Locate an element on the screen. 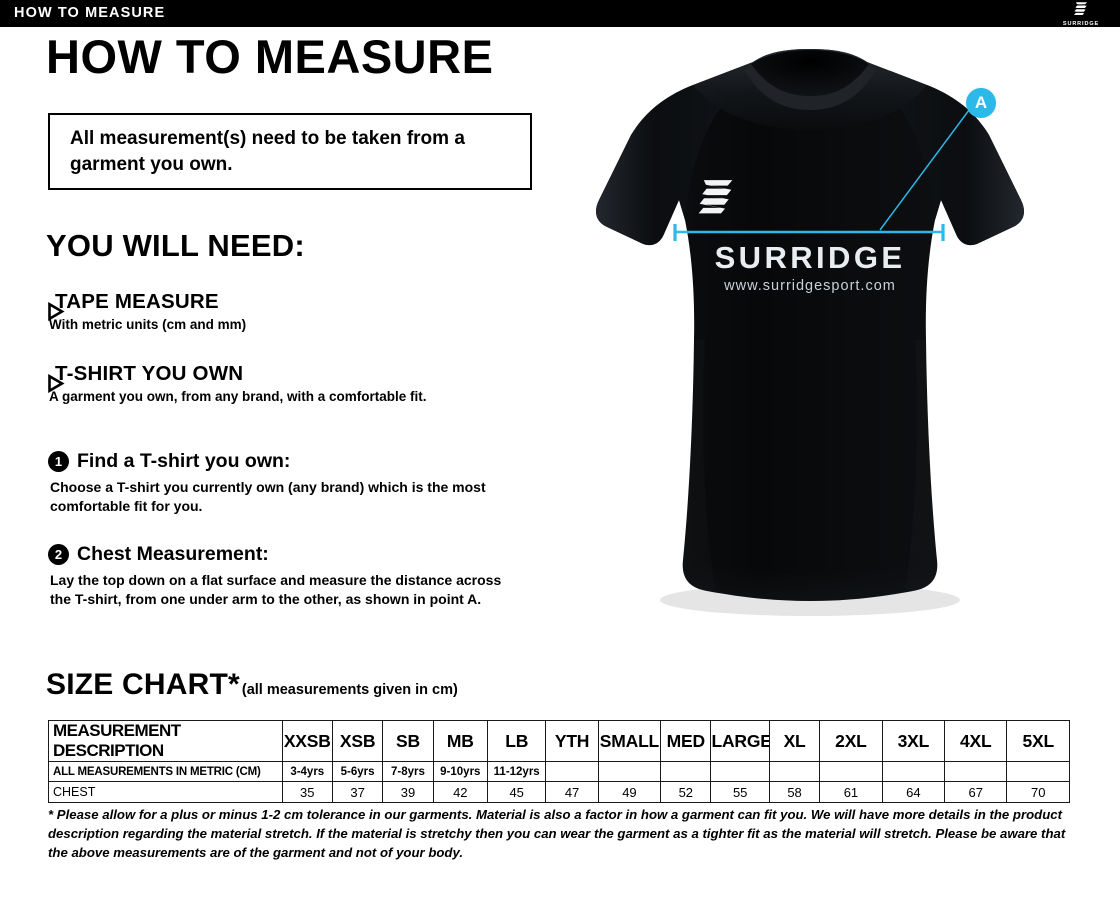 This screenshot has width=1120, height=913. need-item-subtitle: With metric units (cm and mm) is located at coordinates (148, 324).